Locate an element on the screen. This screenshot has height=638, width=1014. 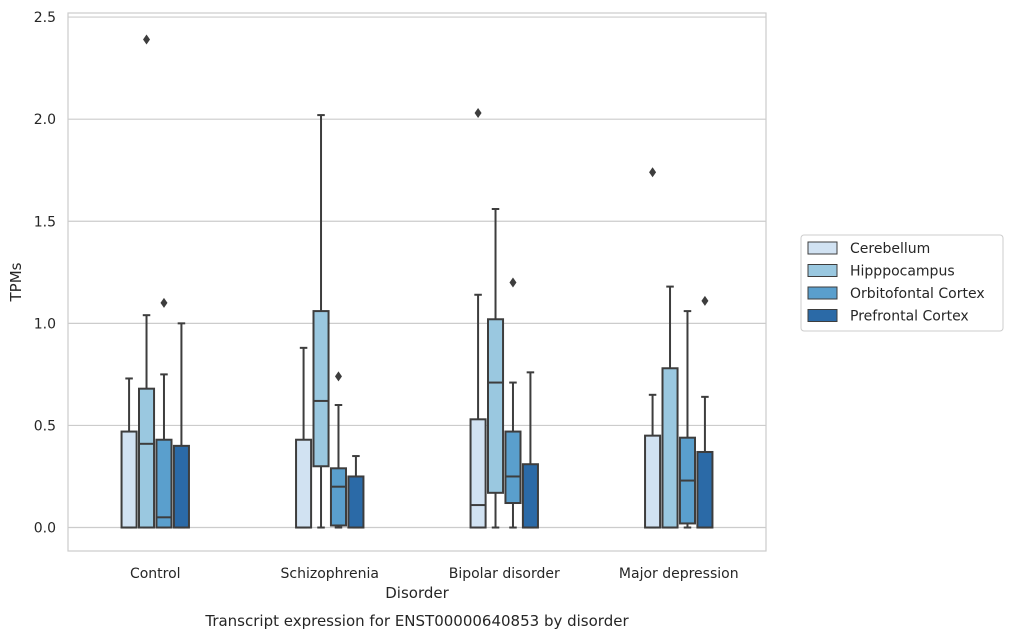
y-tick-label: 1.0 is located at coordinates (45, 324).